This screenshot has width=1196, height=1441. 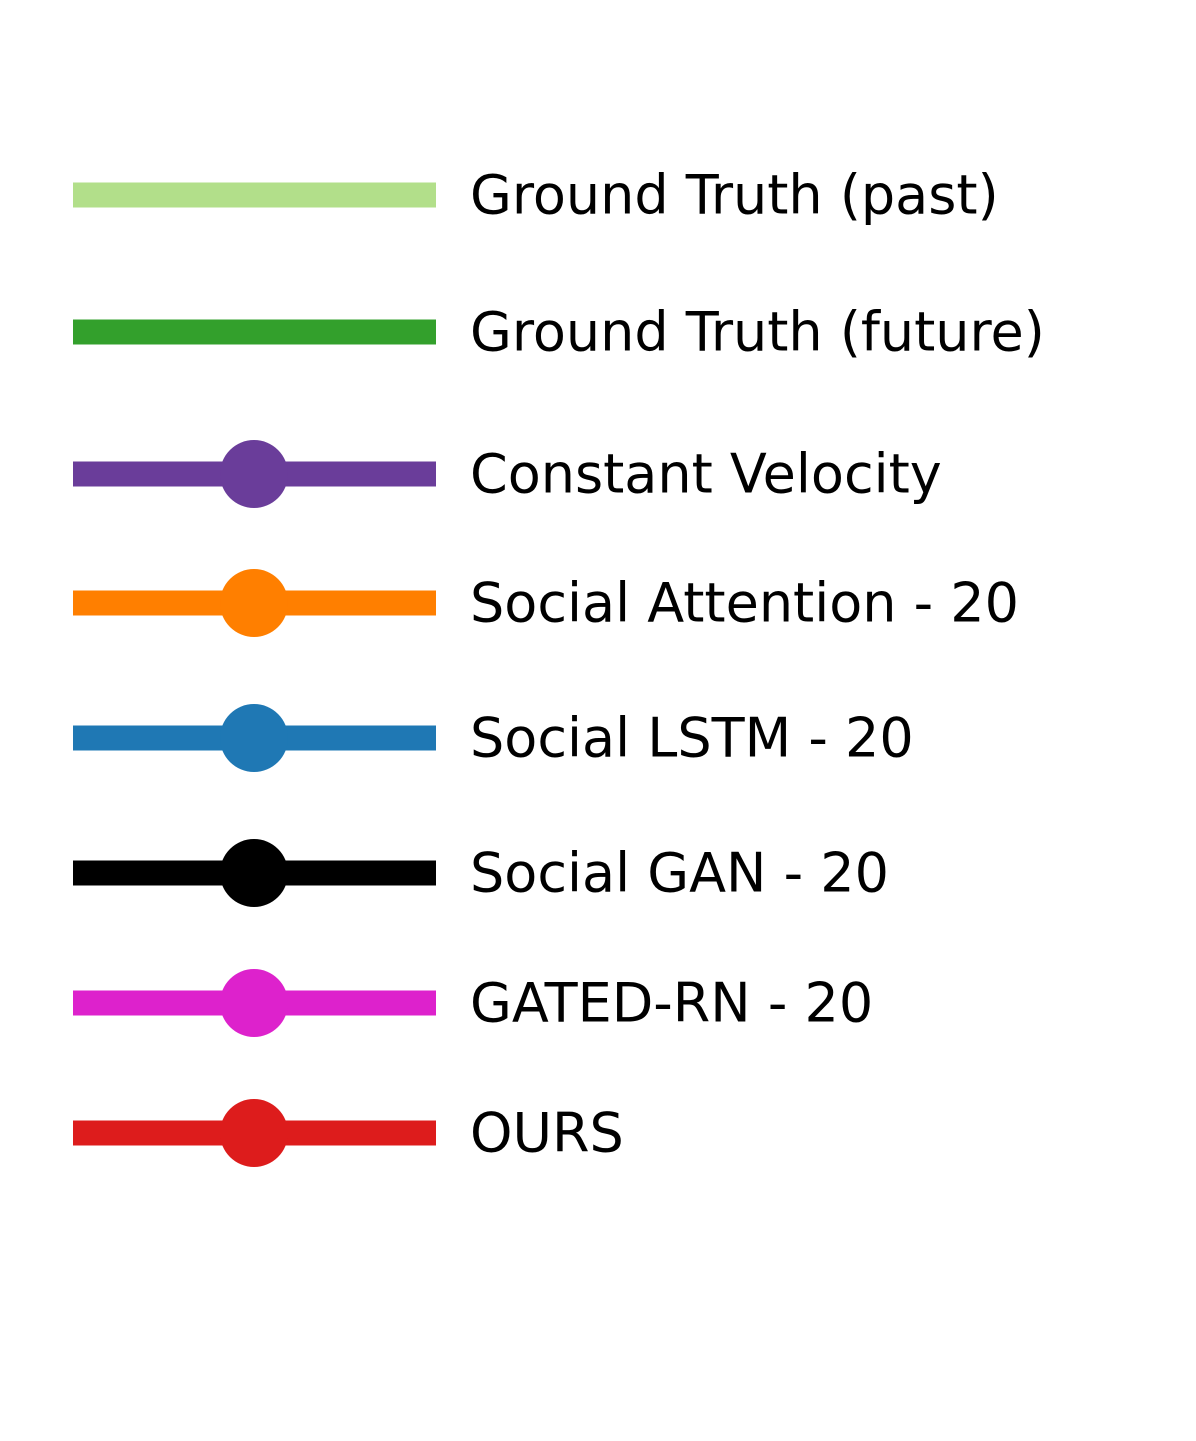 What do you see at coordinates (706, 474) in the screenshot?
I see `legend-label: Constant Velocity` at bounding box center [706, 474].